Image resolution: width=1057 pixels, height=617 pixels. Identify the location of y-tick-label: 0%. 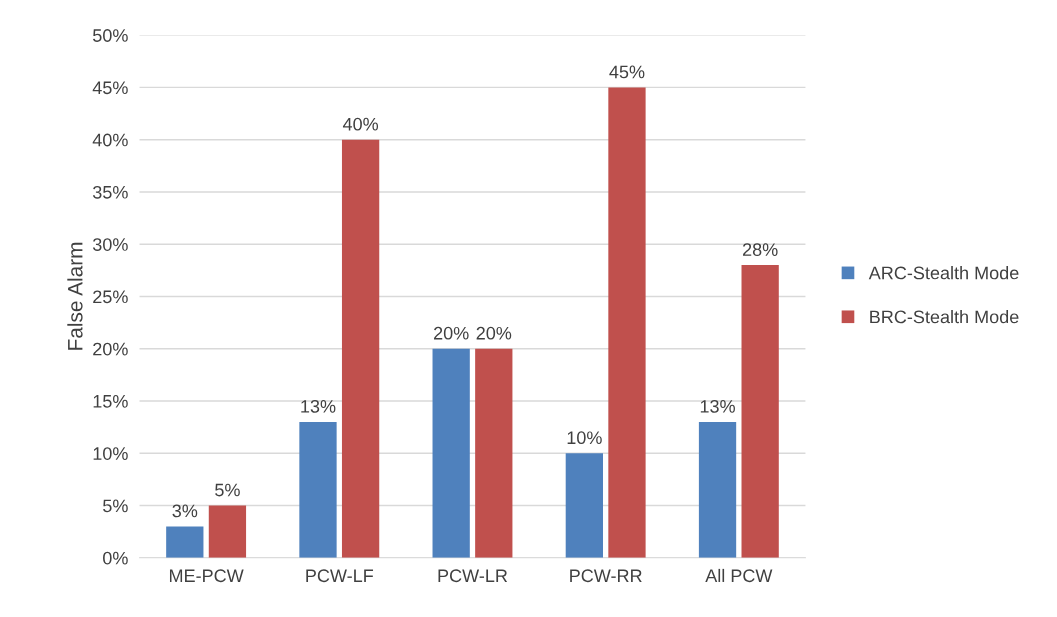
(115, 558).